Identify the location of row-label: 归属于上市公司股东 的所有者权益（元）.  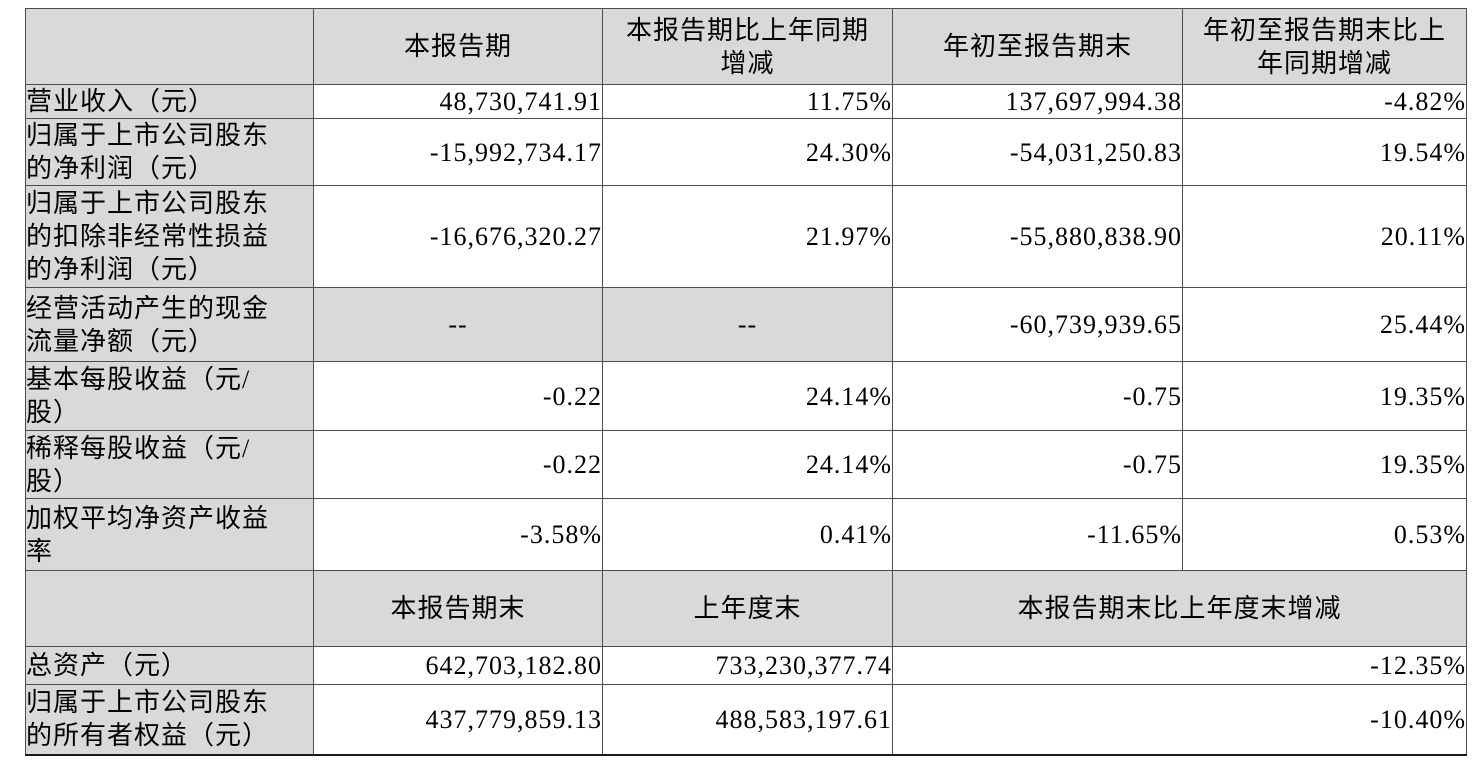
(169, 719).